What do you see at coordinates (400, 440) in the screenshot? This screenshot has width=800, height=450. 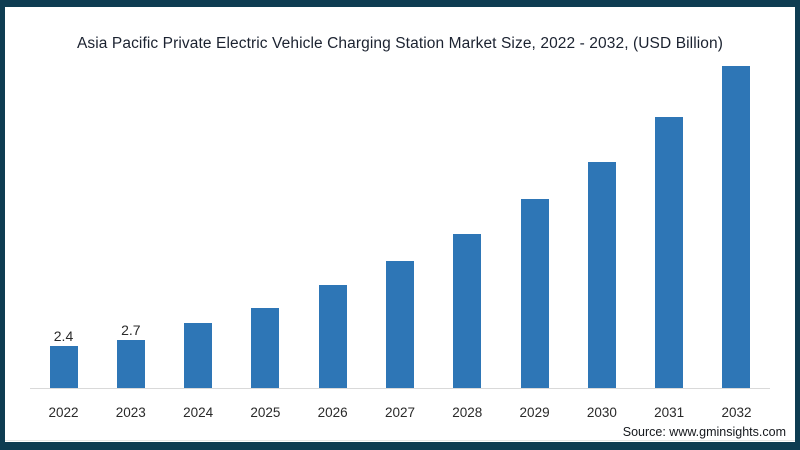 I see `footer-divider` at bounding box center [400, 440].